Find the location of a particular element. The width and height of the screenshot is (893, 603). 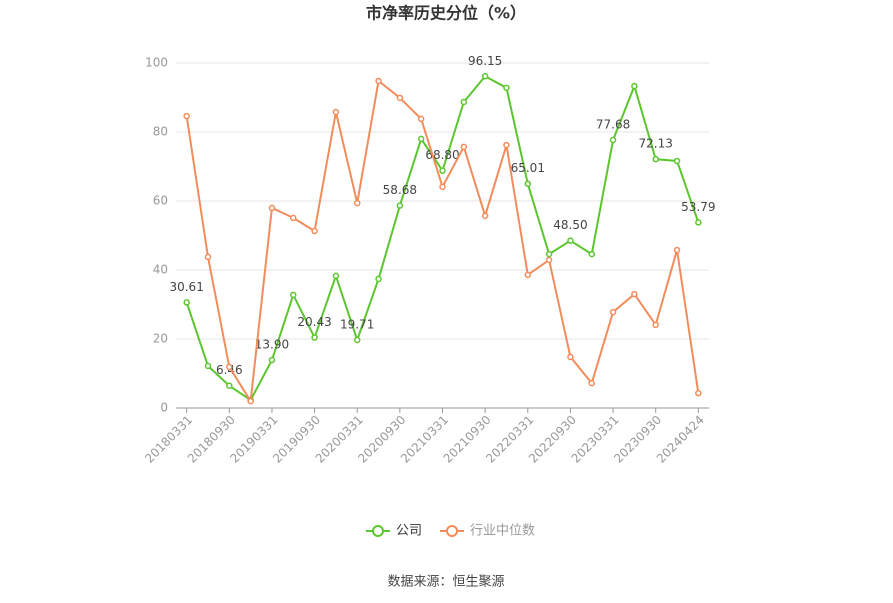

data-label: 77.68 is located at coordinates (613, 125).